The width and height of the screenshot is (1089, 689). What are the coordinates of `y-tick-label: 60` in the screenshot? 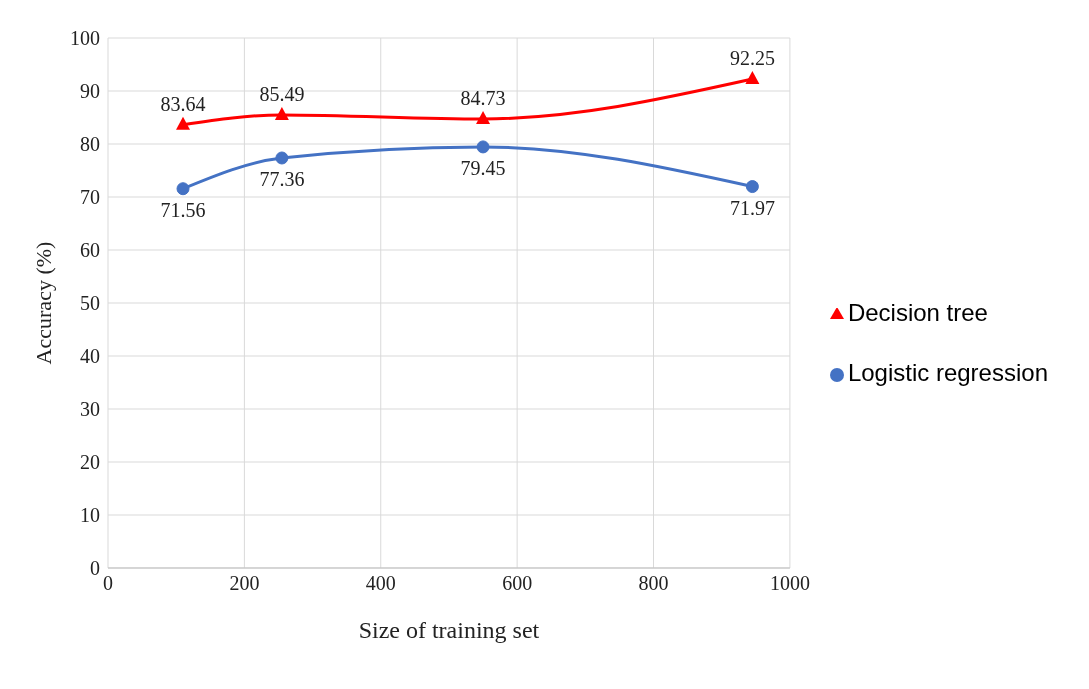 It's located at (90, 250).